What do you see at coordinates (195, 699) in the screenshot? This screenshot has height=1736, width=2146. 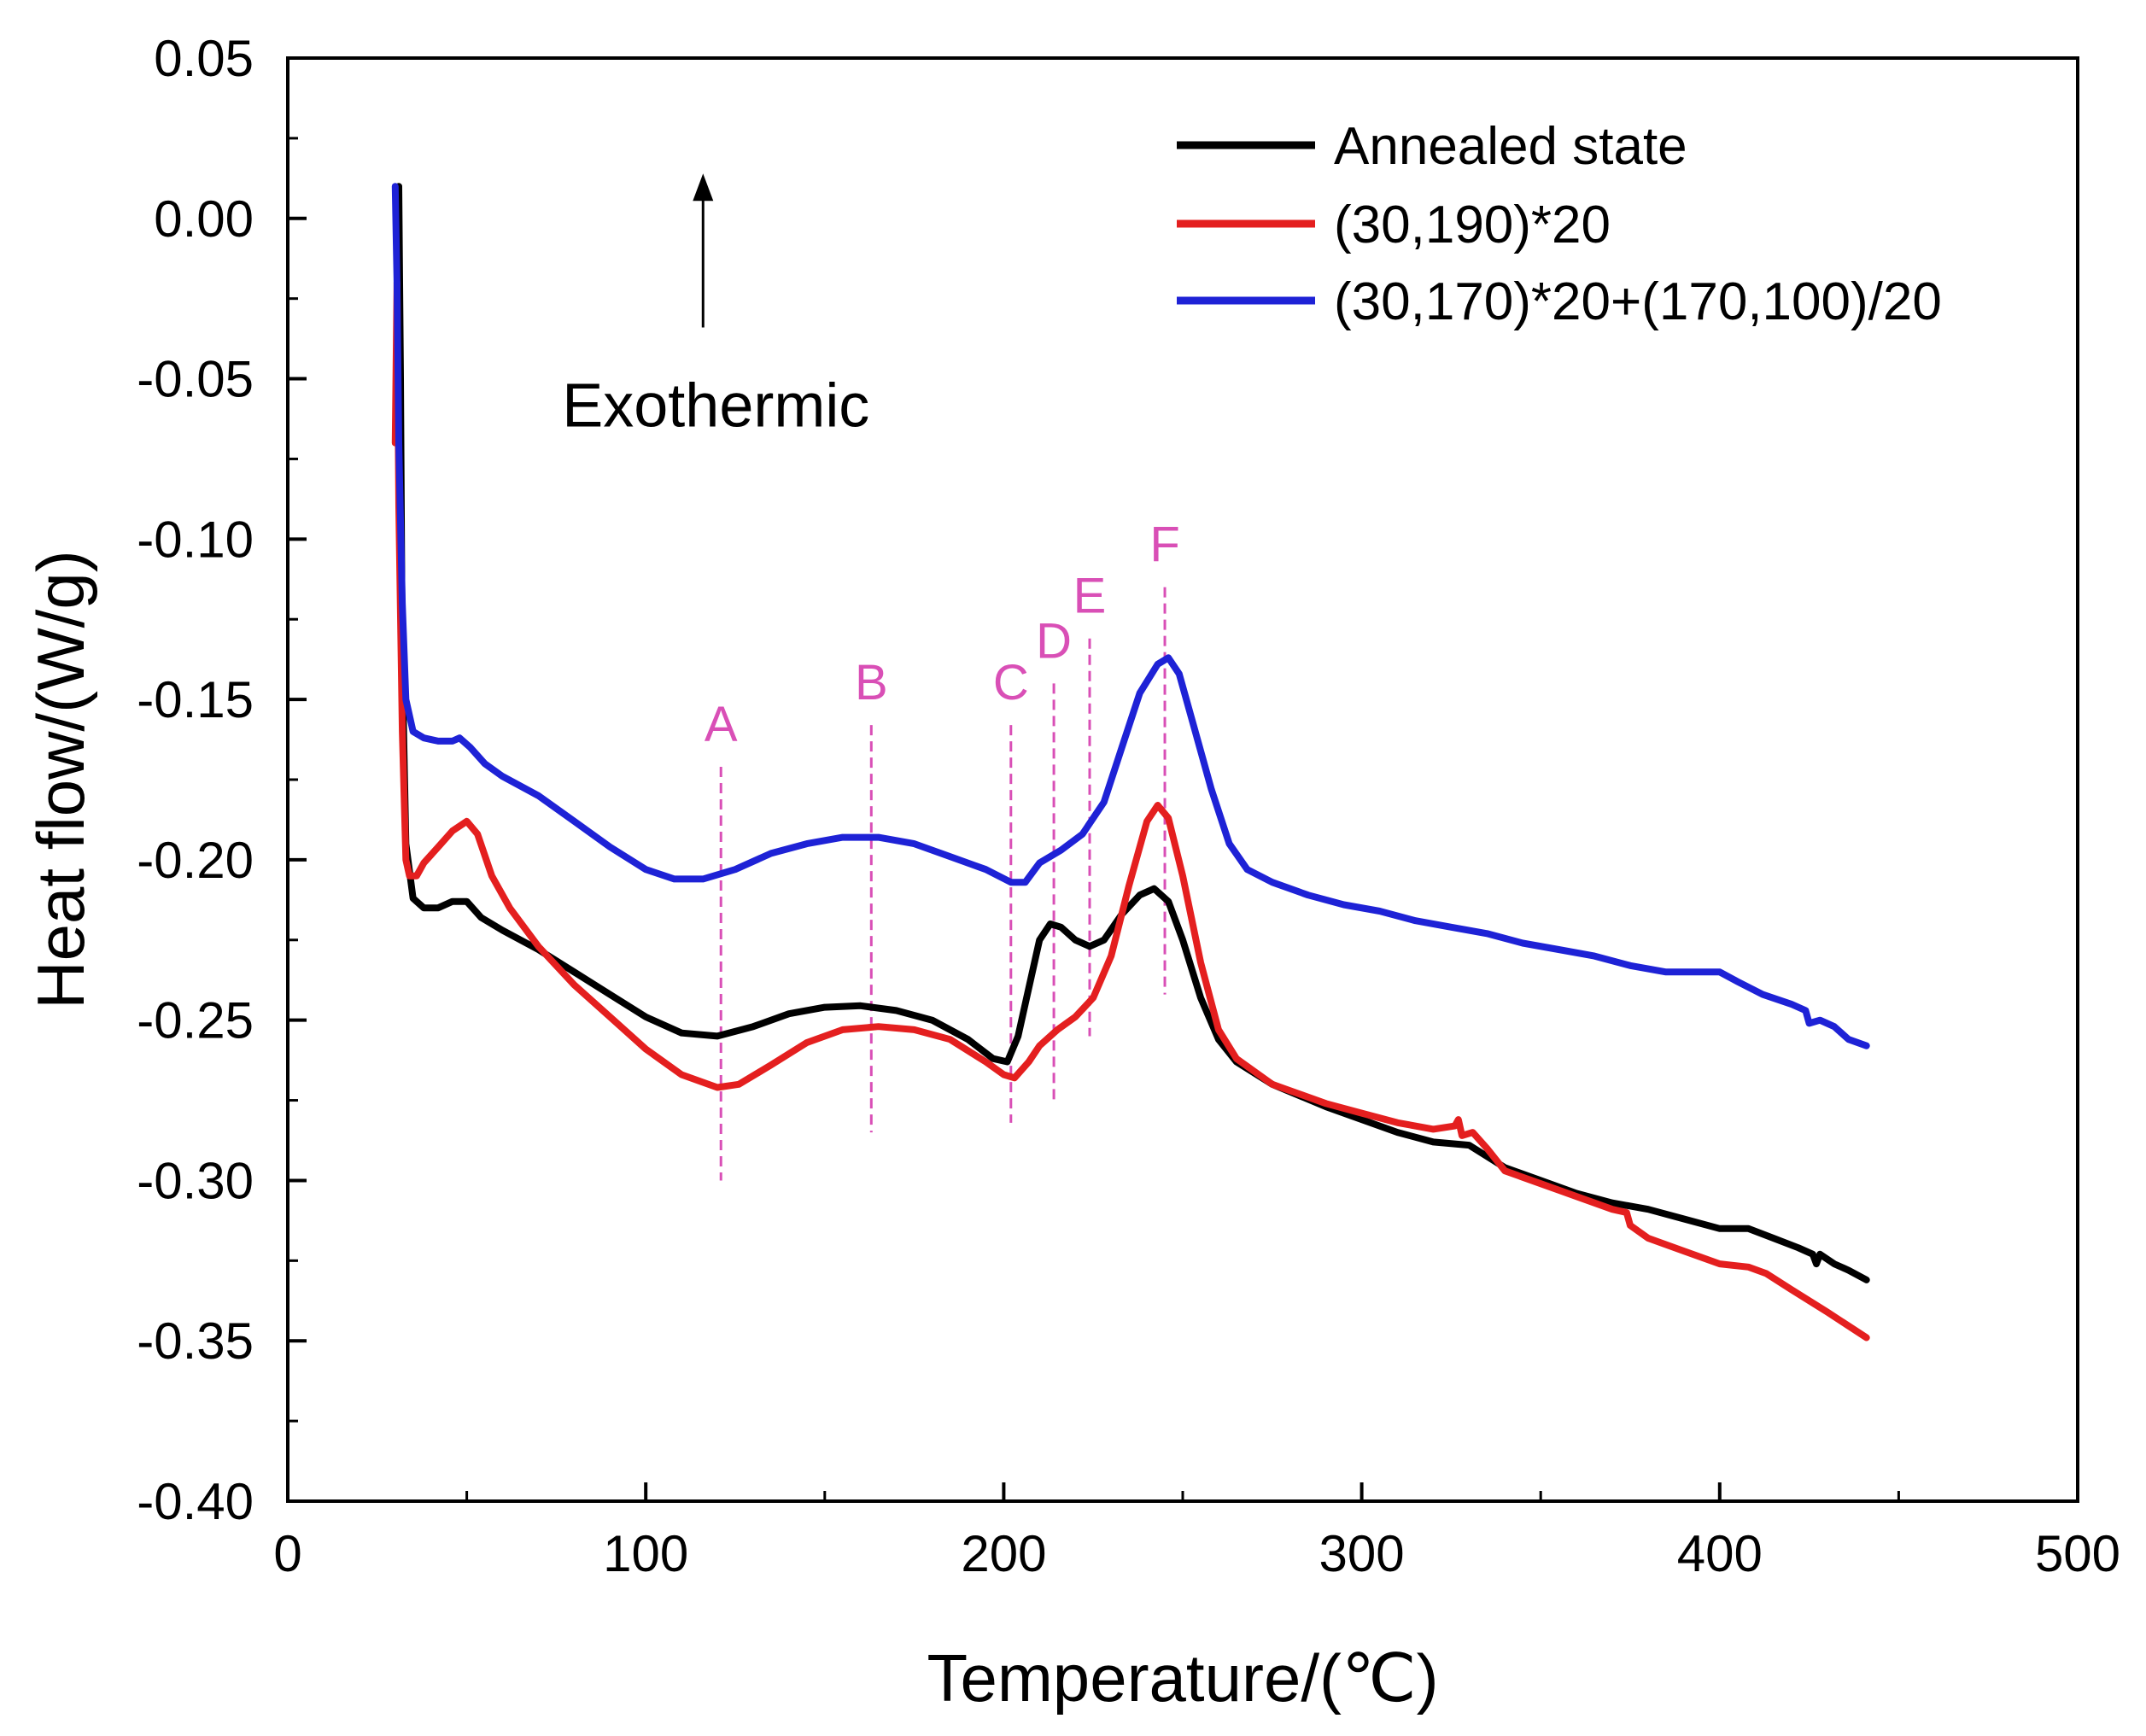 I see `y-tick-label: -0.15` at bounding box center [195, 699].